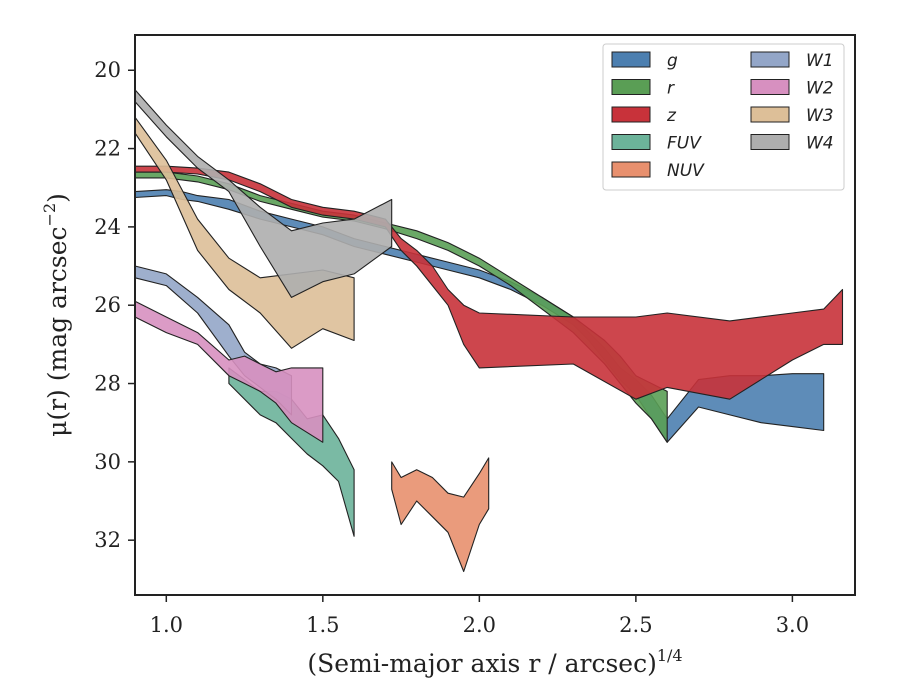  What do you see at coordinates (322, 625) in the screenshot?
I see `x-tick-label: 1.5` at bounding box center [322, 625].